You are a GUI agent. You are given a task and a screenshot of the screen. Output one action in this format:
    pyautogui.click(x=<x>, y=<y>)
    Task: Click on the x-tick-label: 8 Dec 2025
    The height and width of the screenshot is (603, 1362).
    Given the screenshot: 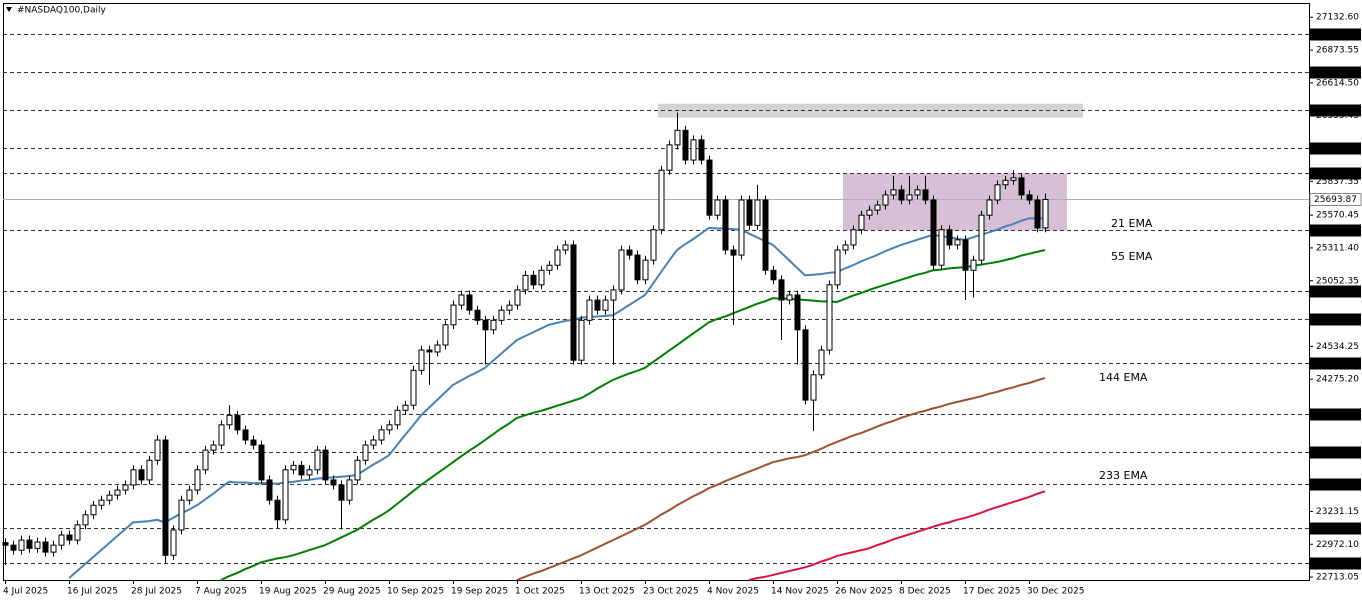 What is the action you would take?
    pyautogui.click(x=925, y=592)
    